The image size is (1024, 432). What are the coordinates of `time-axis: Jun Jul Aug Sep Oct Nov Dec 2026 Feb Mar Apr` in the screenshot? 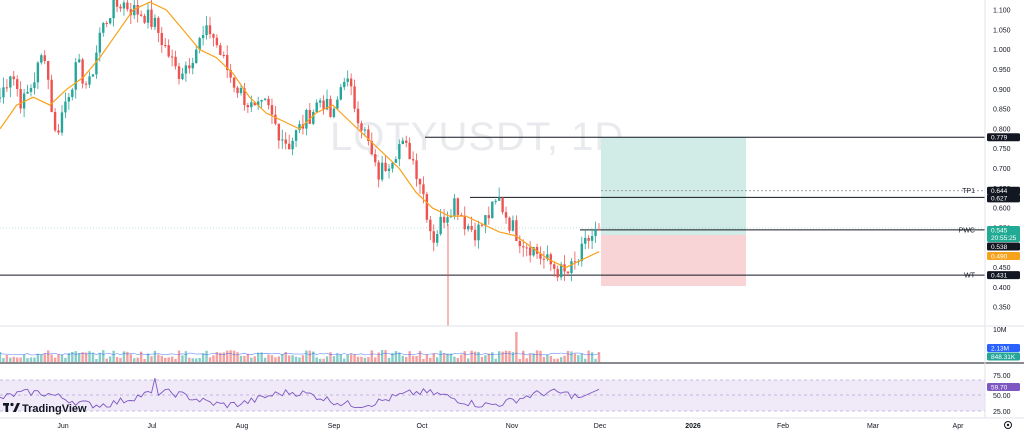 It's located at (510, 426).